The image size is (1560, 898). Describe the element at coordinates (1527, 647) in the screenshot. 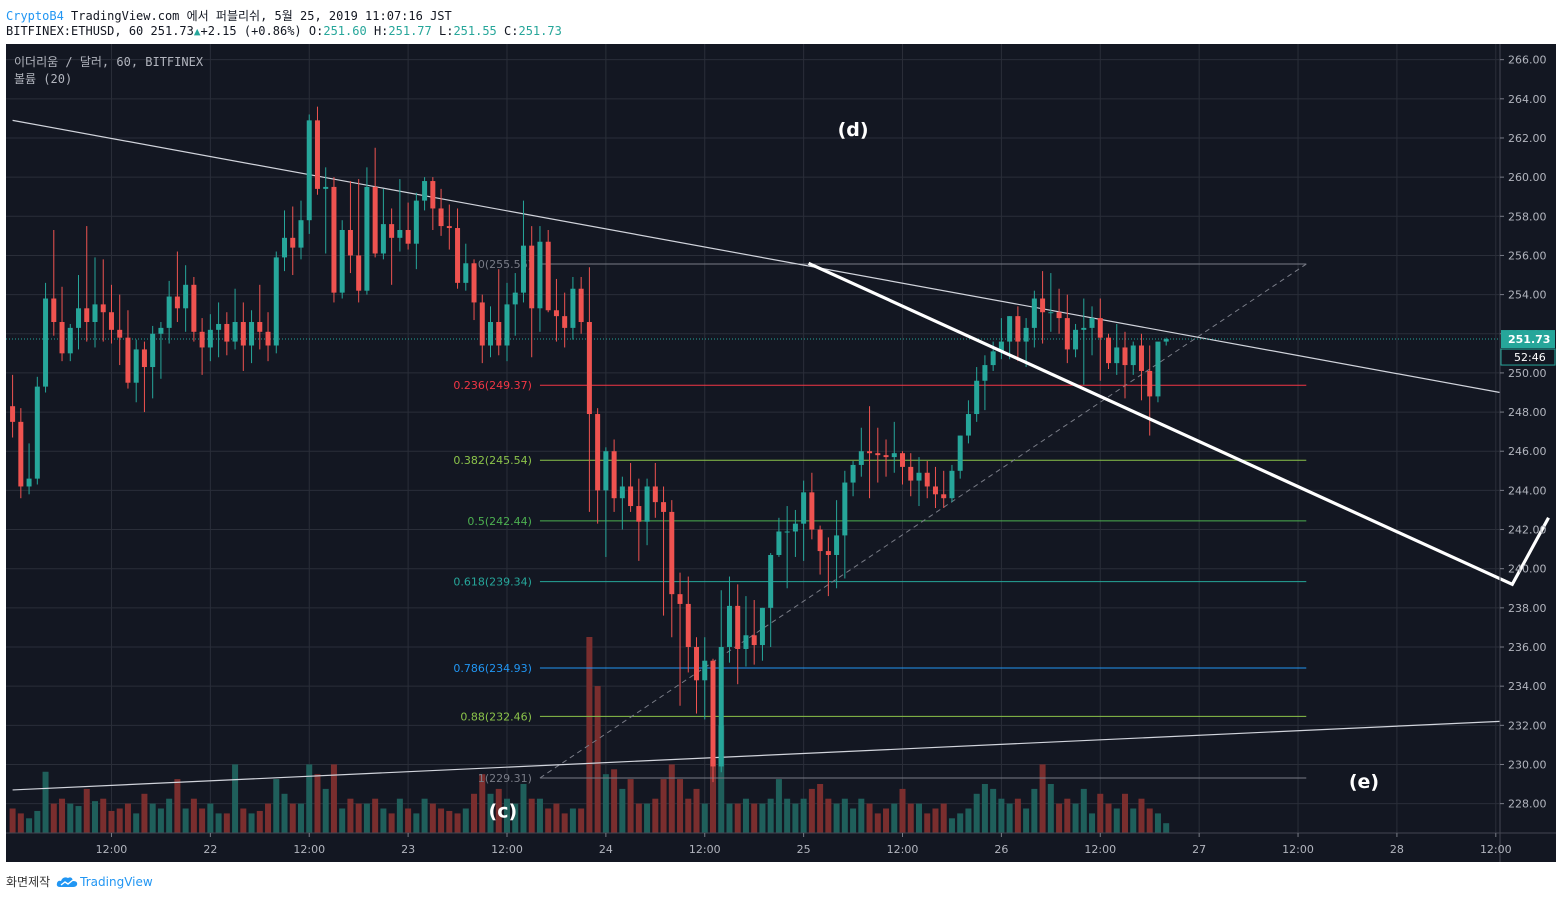

I see `price-tick-label: 236.00` at that location.